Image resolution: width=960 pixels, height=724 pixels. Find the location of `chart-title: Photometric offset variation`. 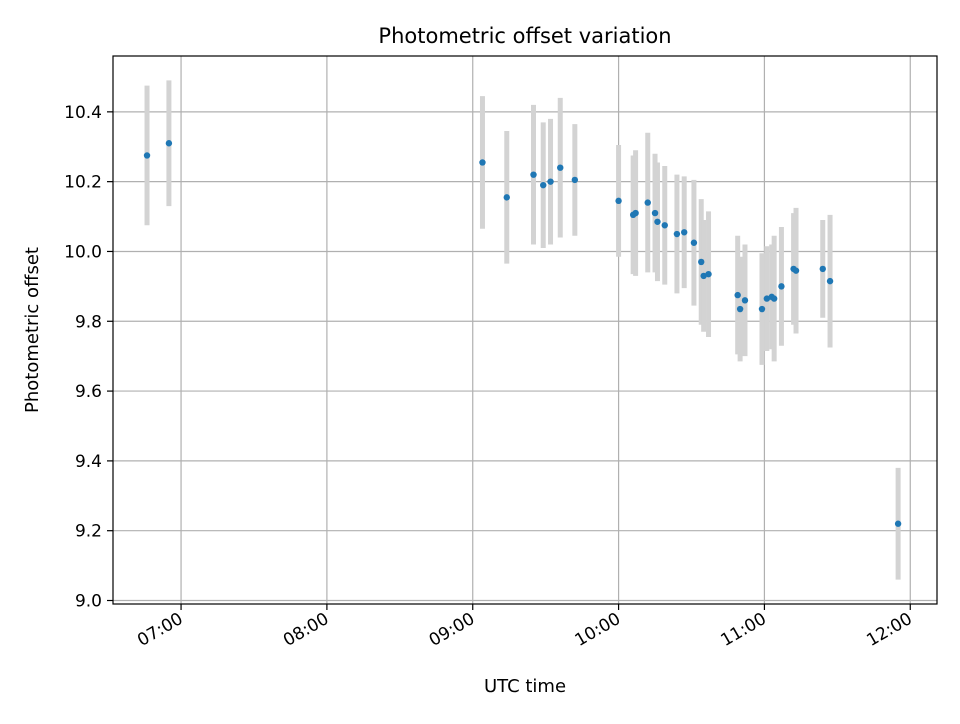

chart-title: Photometric offset variation is located at coordinates (524, 36).